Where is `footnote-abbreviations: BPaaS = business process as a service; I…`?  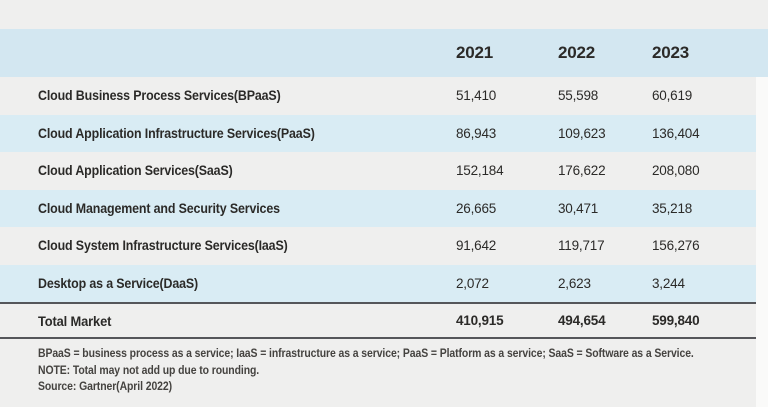
footnote-abbreviations: BPaaS = business process as a service; I… is located at coordinates (366, 353).